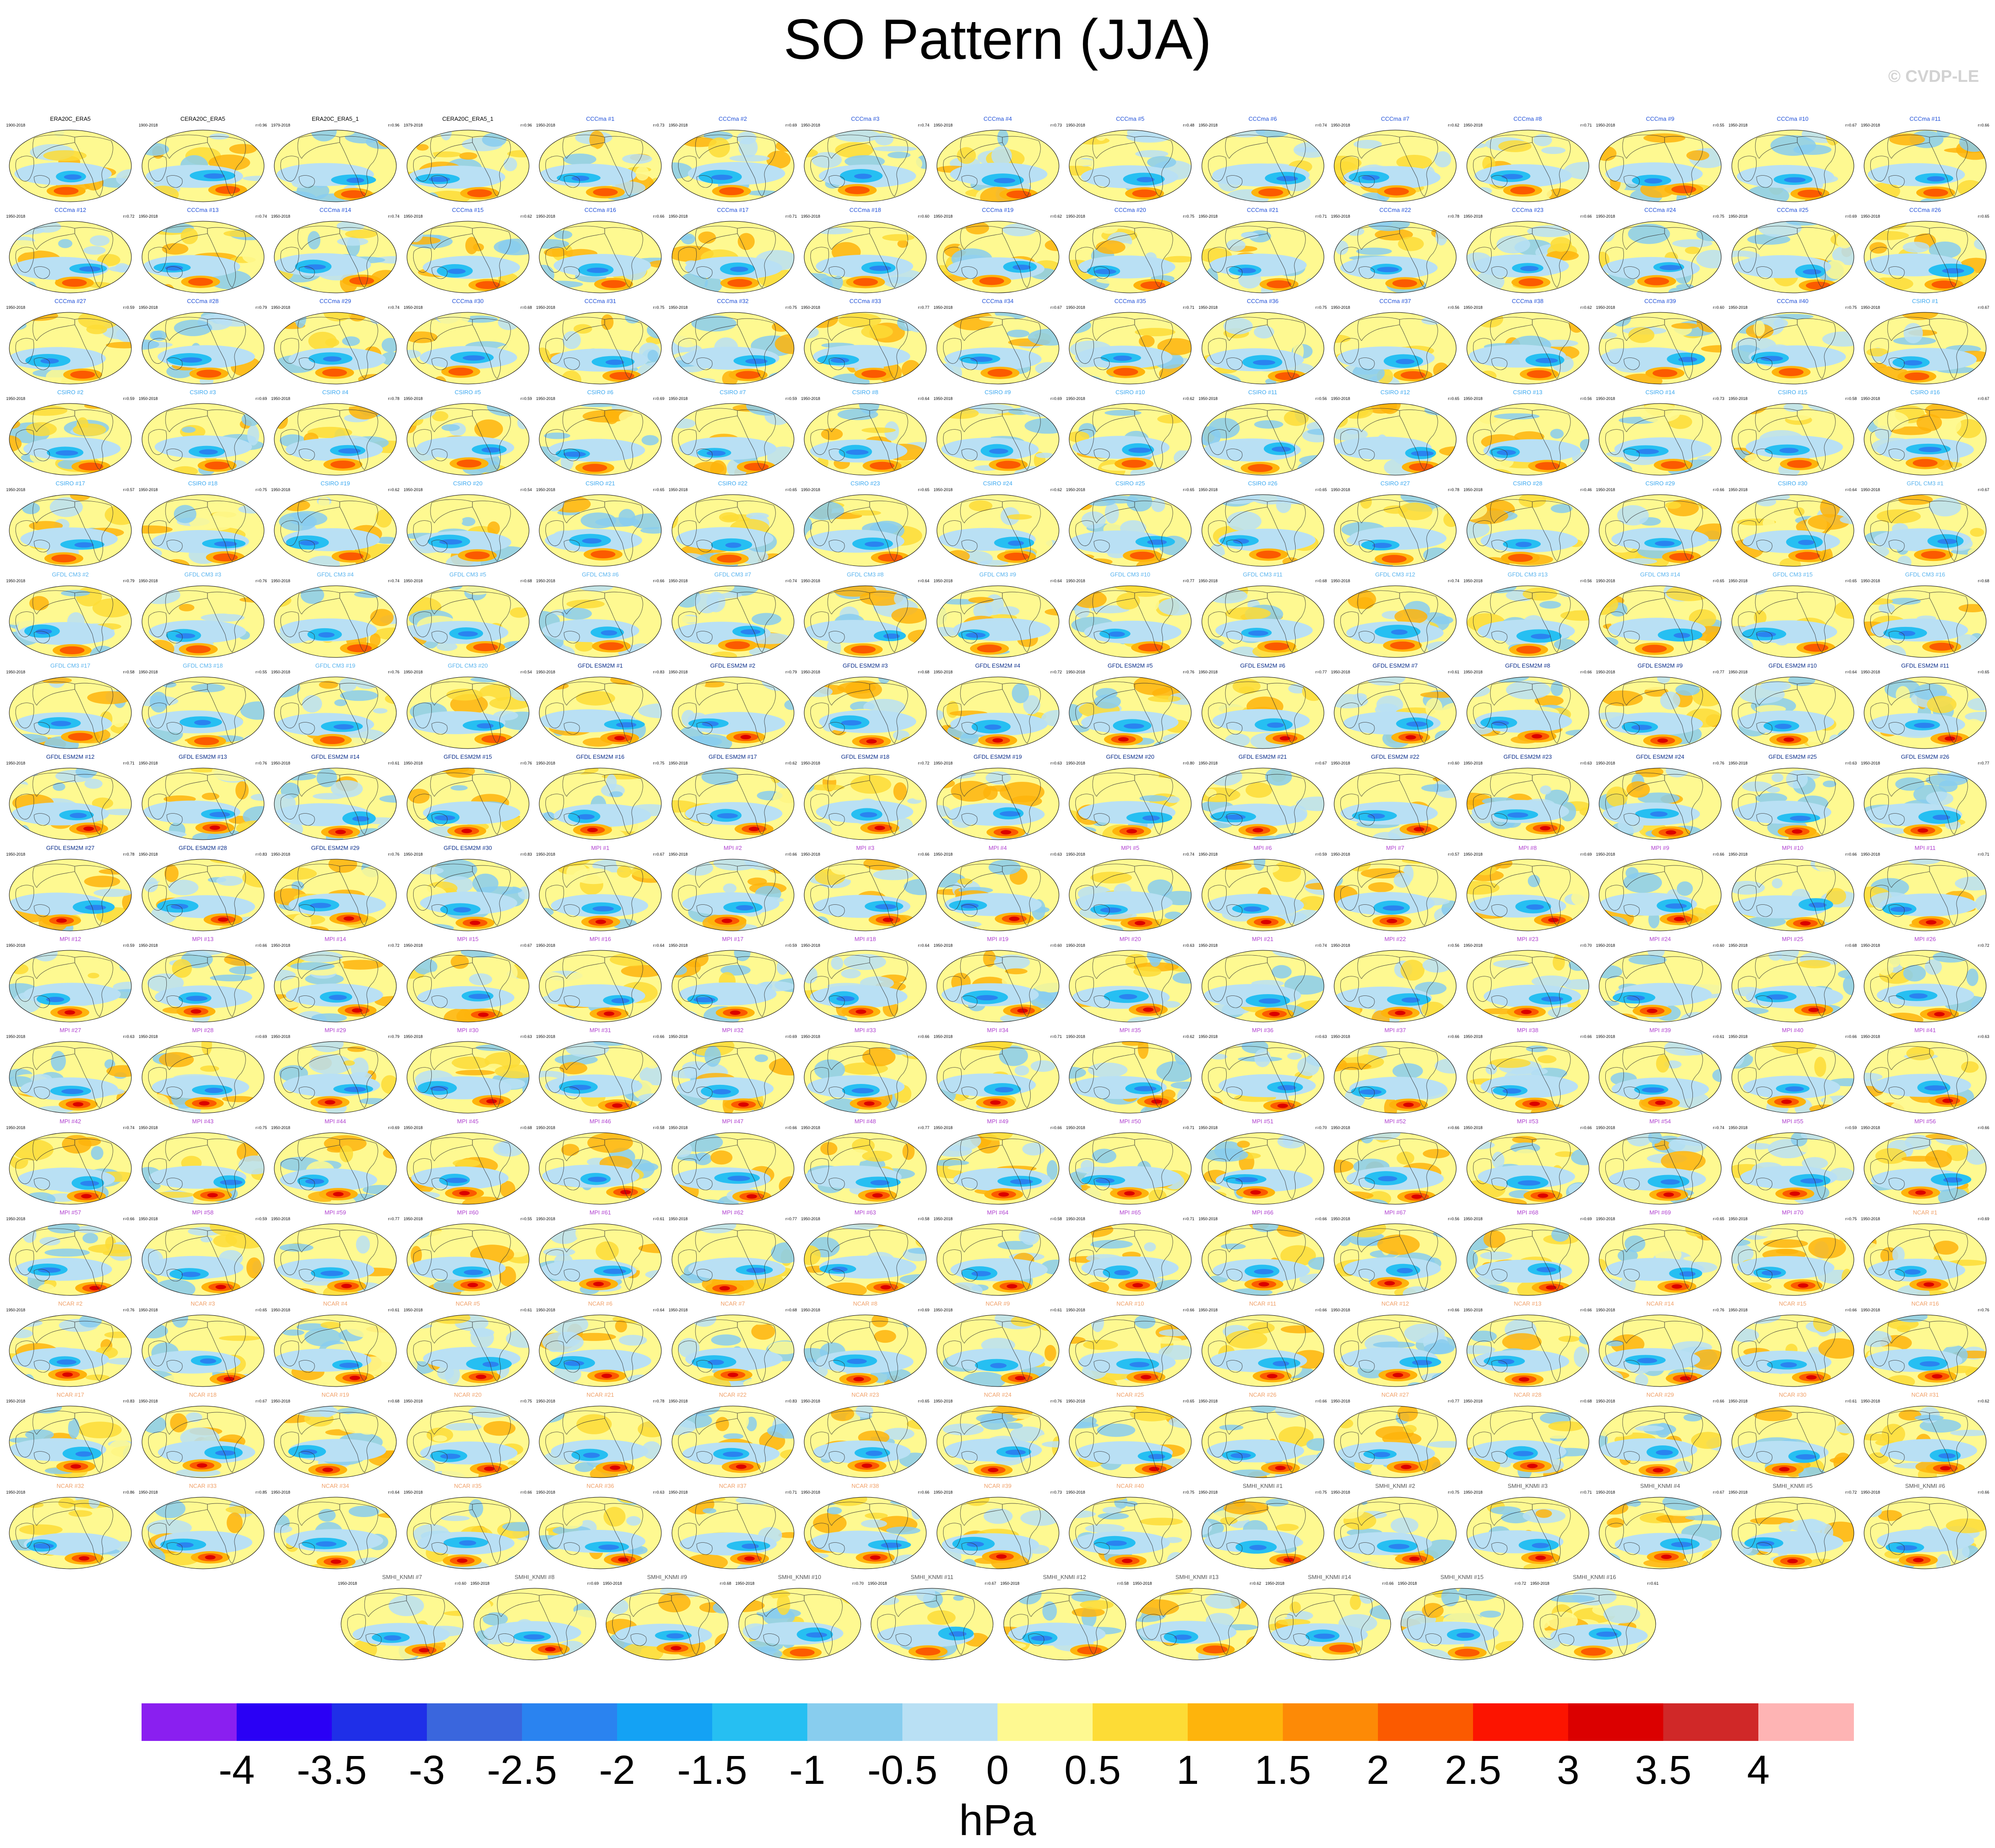 This screenshot has height=1848, width=1995. What do you see at coordinates (1792, 484) in the screenshot?
I see `panel-title: CSIRO #30` at bounding box center [1792, 484].